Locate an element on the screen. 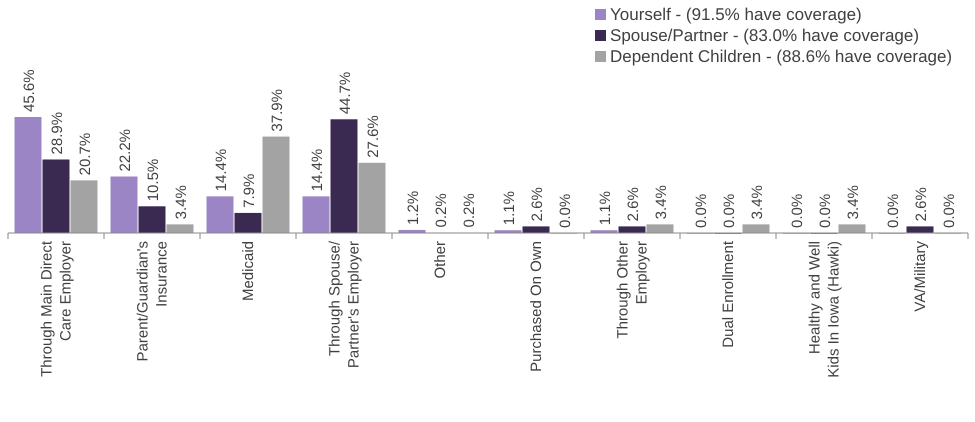  data-label: 37.9% is located at coordinates (277, 110).